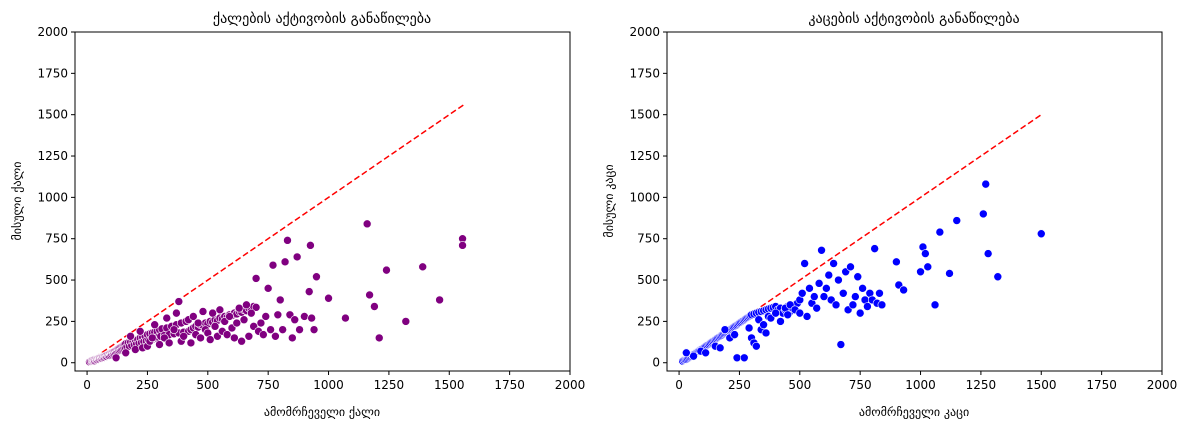 The width and height of the screenshot is (1189, 430). Describe the element at coordinates (1041, 385) in the screenshot. I see `x-tick-label: 1500` at that location.